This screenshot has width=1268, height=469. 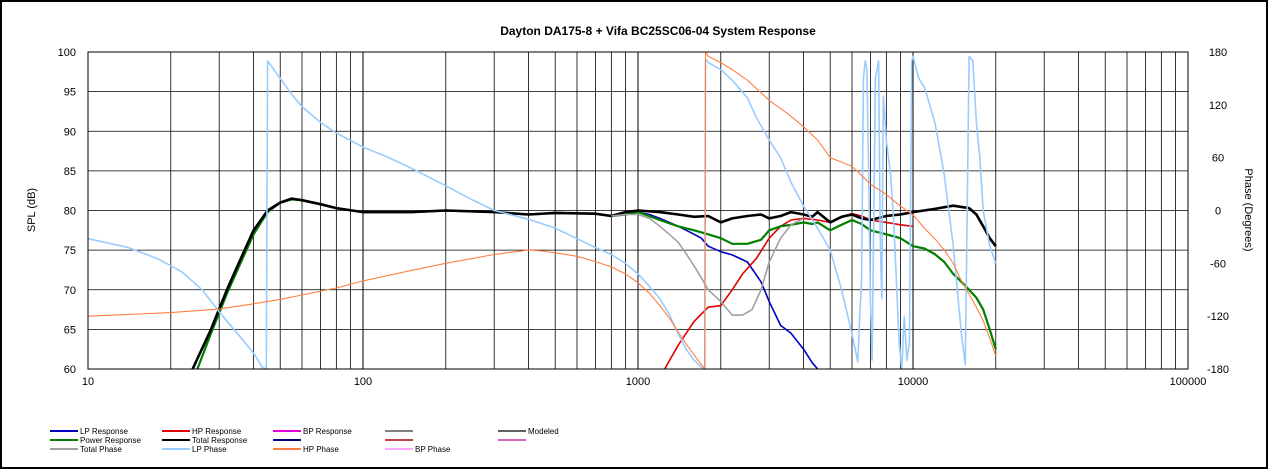 What do you see at coordinates (104, 431) in the screenshot?
I see `legend-label: LP Response` at bounding box center [104, 431].